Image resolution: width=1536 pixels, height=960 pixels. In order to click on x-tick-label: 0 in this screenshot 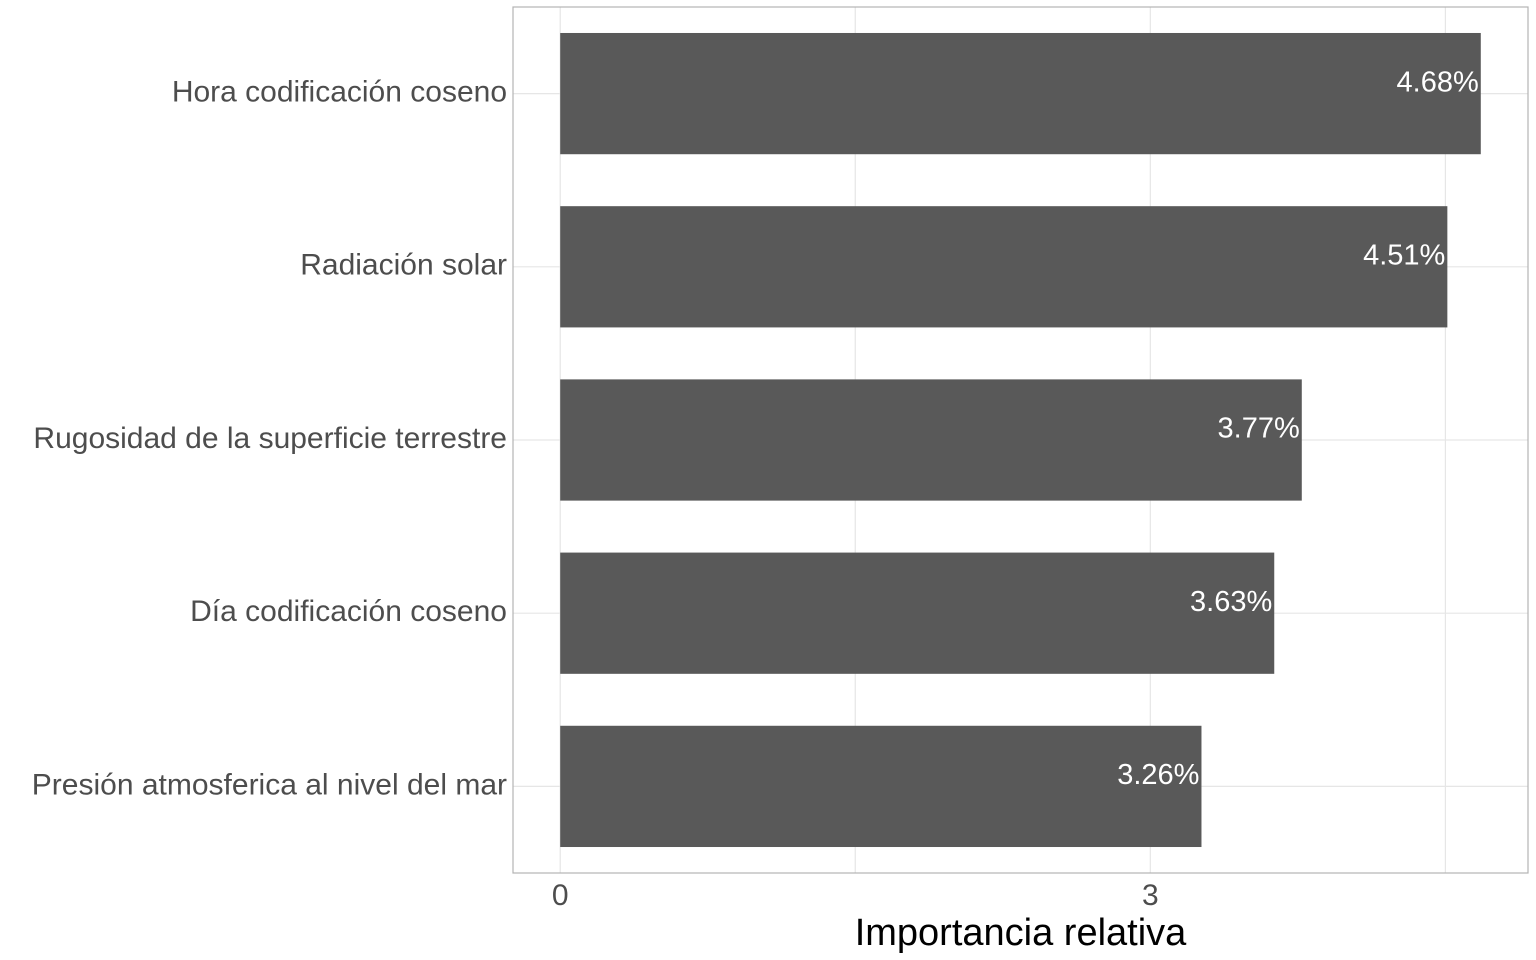, I will do `click(560, 895)`.